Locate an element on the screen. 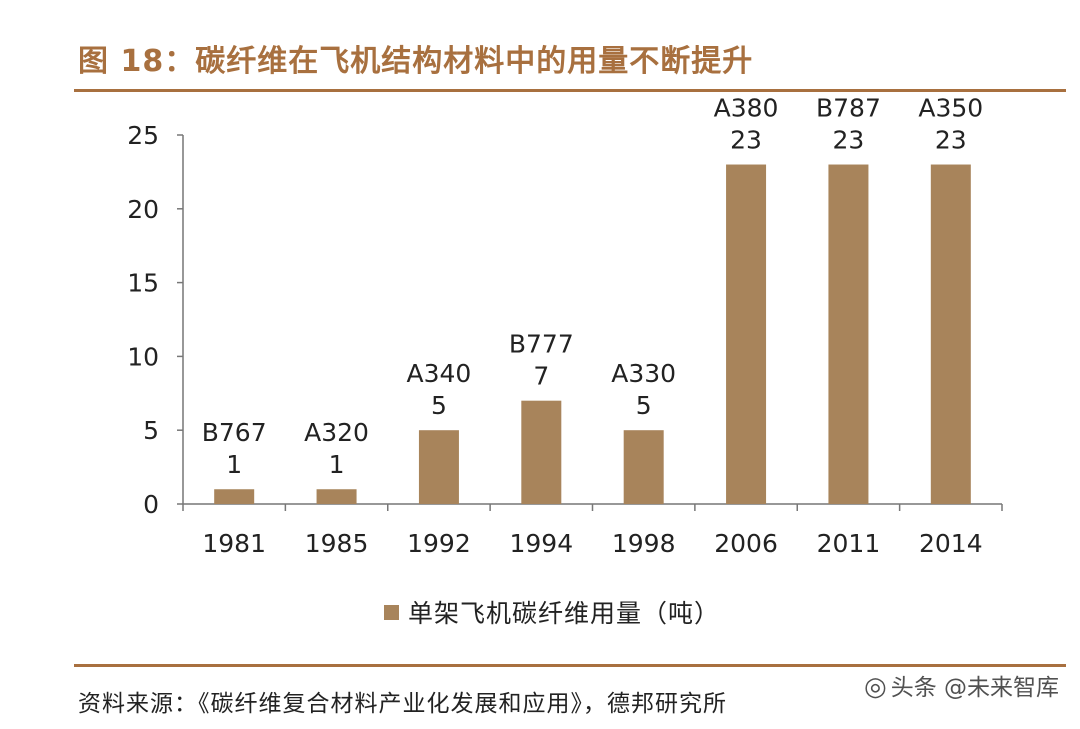  watermark-text: 头条 @未来智库 is located at coordinates (974, 688).